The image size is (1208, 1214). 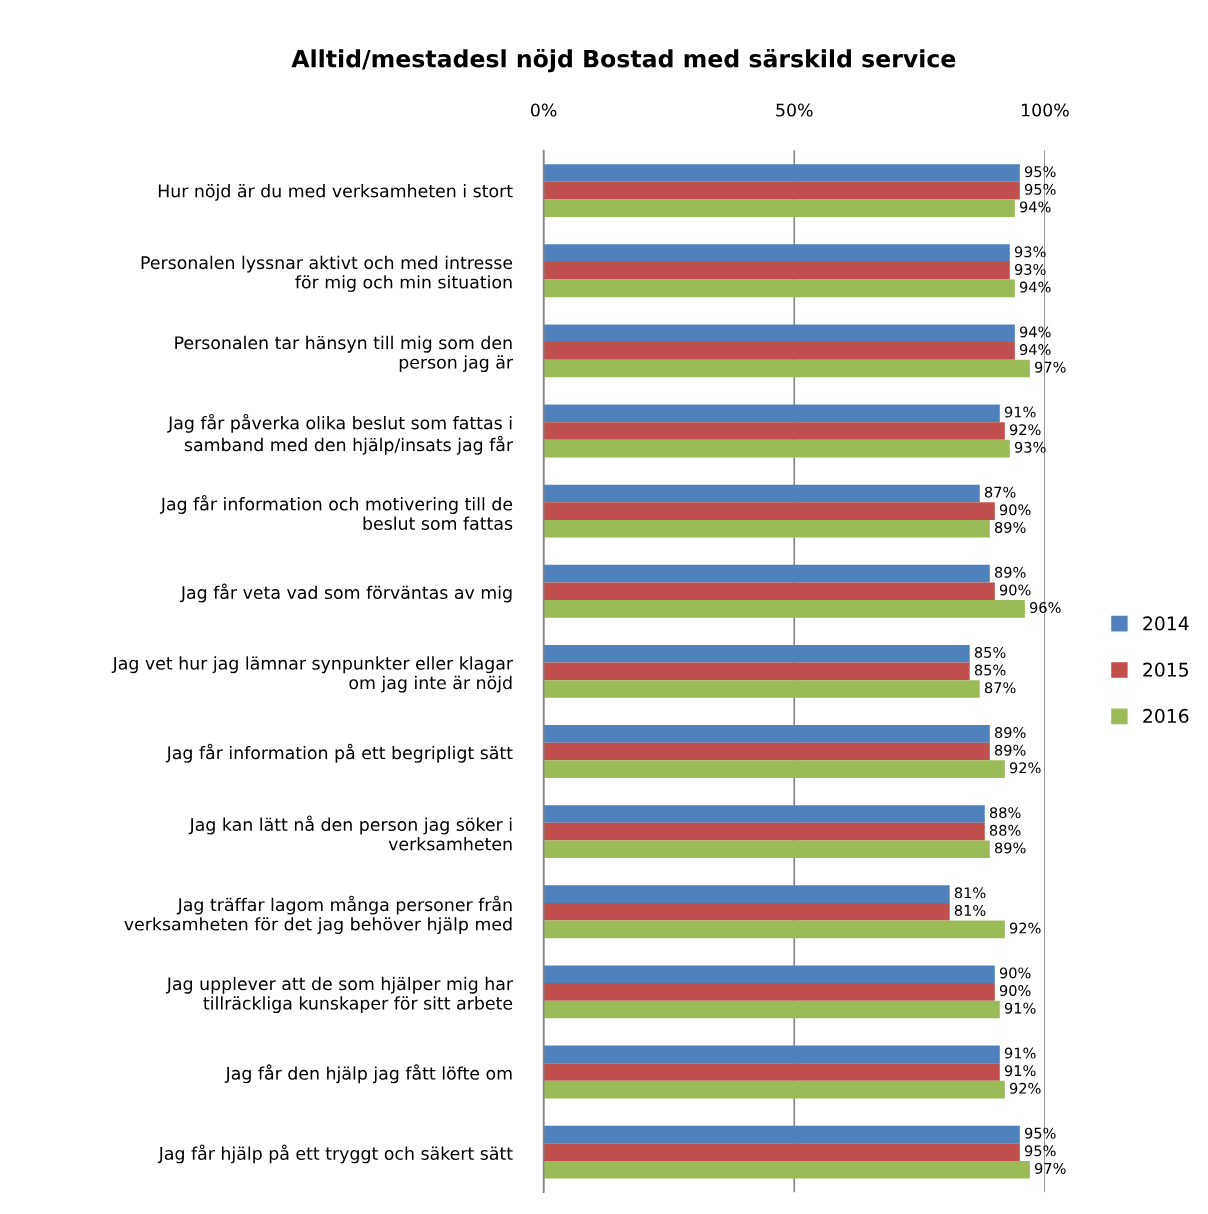 I want to click on y-tick-label: Jag kan lätt nå den person jag söker i verksamheten, so click(x=350, y=833).